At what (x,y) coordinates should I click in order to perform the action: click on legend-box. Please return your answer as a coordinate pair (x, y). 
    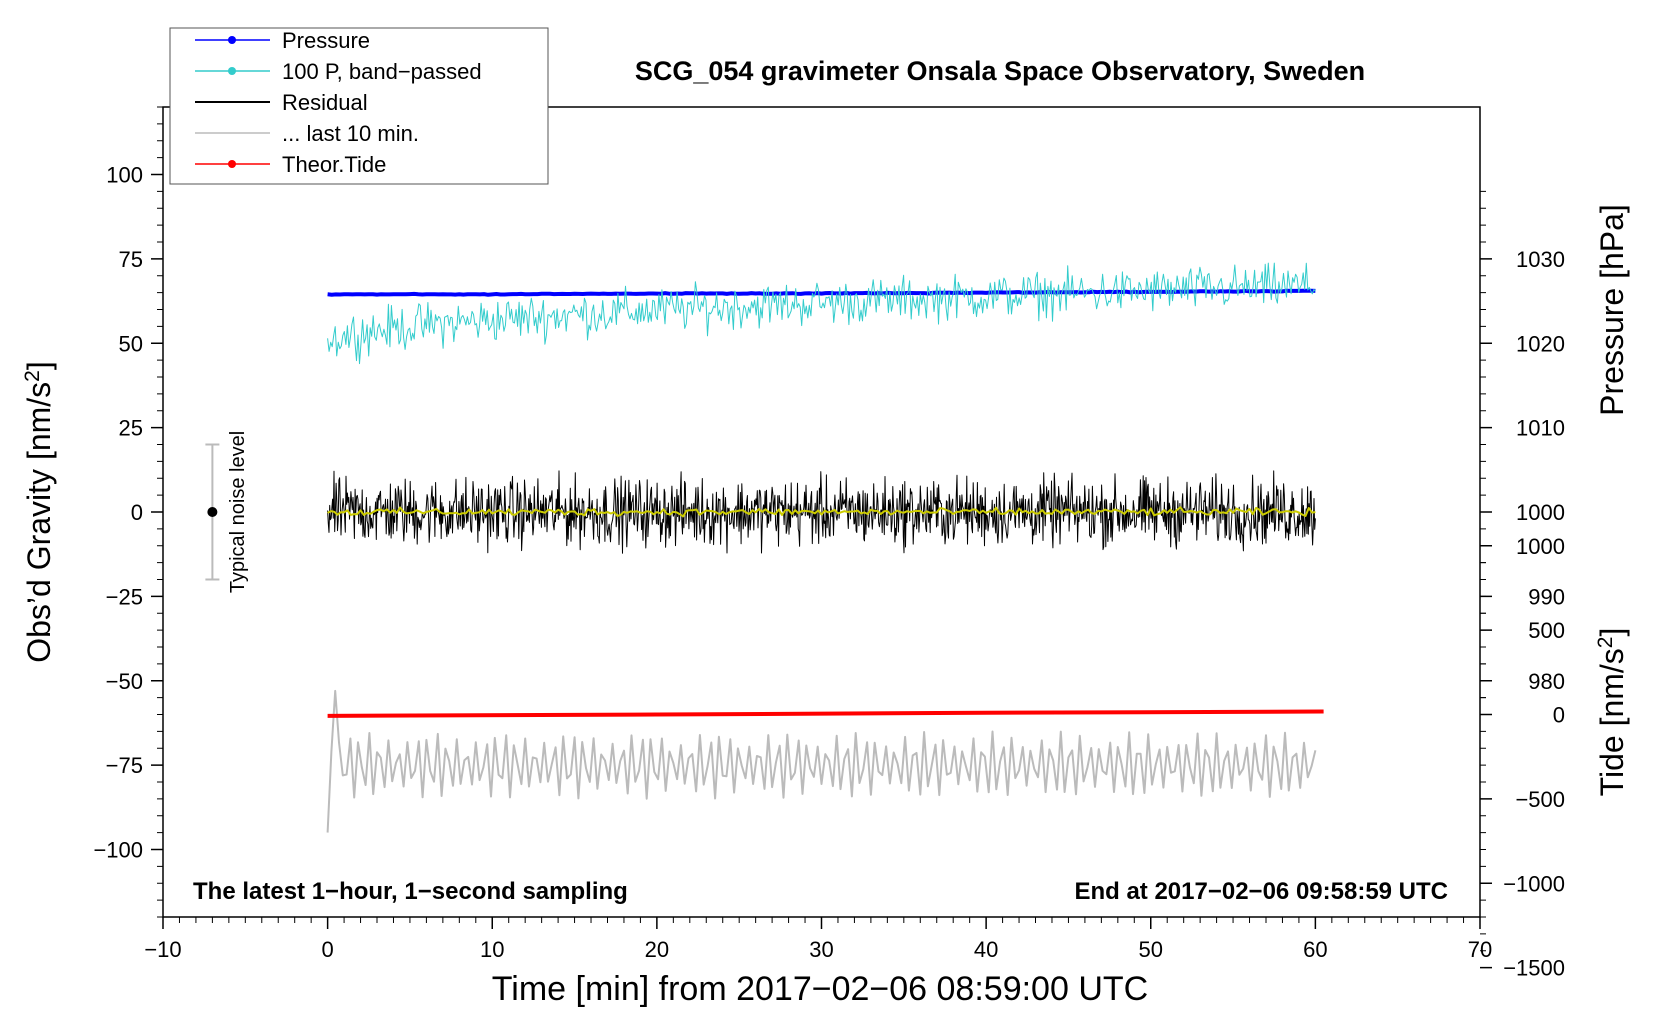
    Looking at the image, I should click on (359, 106).